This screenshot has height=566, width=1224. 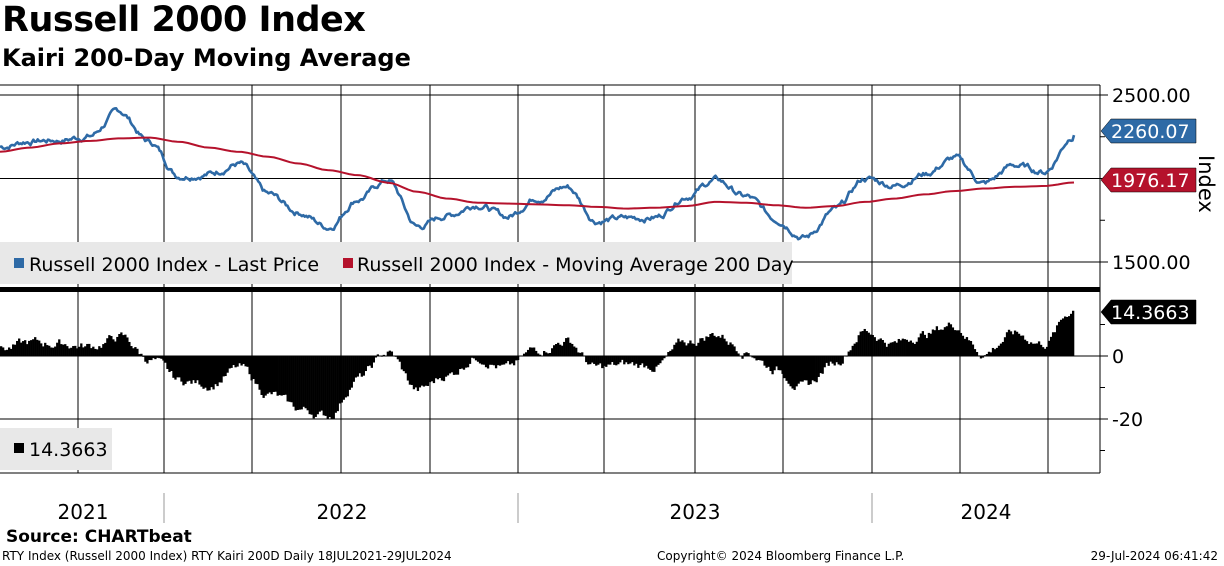 I want to click on kairi-last-value-group: 14.3663, so click(x=1148, y=312).